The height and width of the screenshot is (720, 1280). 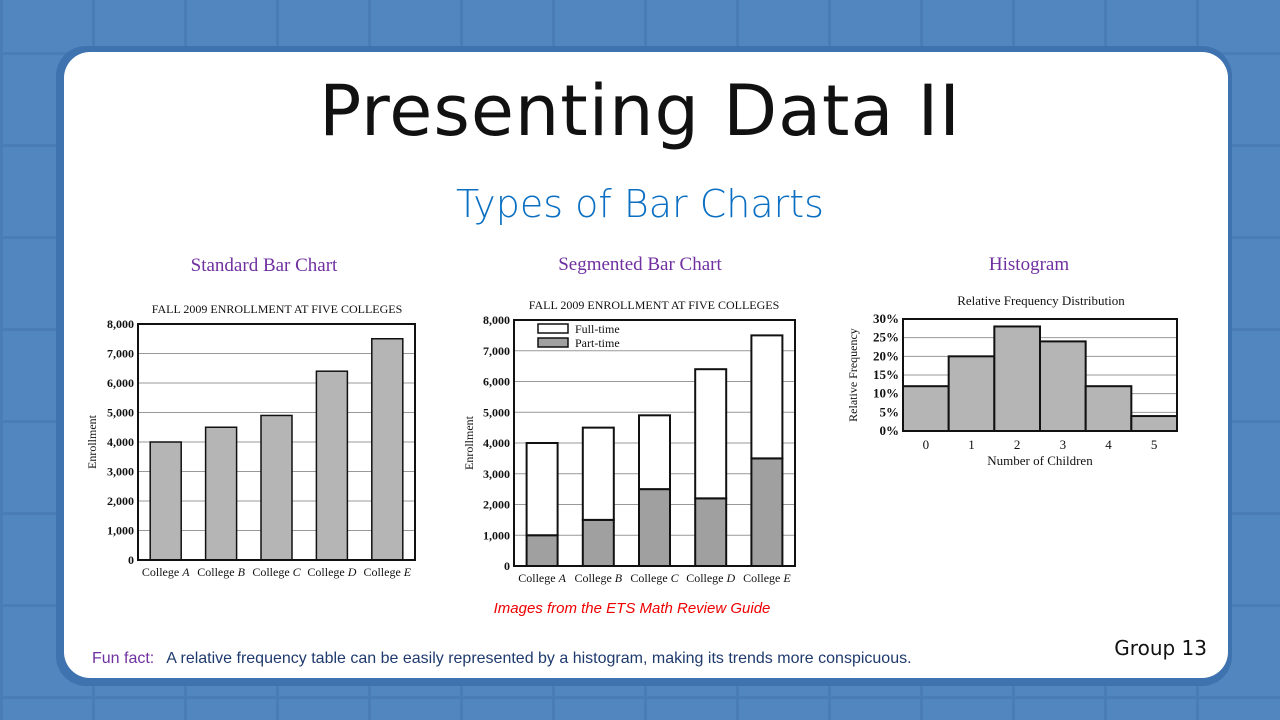 I want to click on y-tick-label: 25%, so click(x=886, y=337).